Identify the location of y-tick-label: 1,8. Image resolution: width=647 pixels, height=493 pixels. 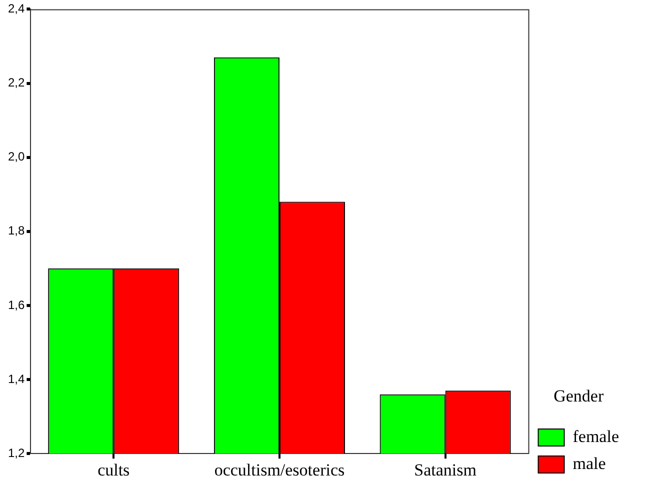
(16, 231).